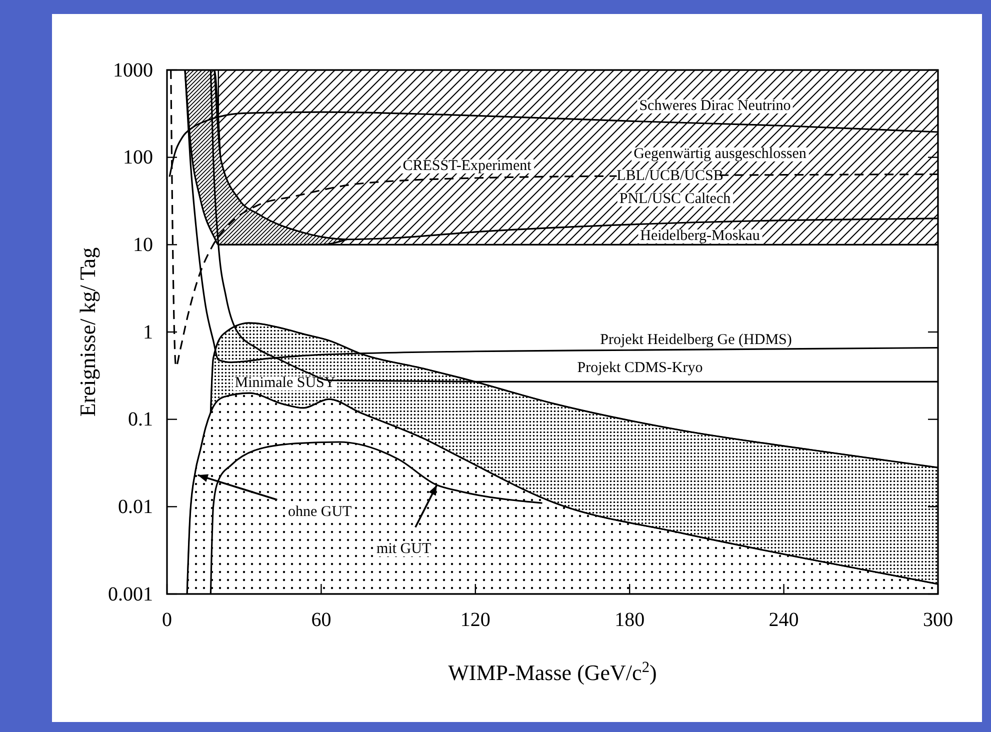 This screenshot has height=732, width=991. What do you see at coordinates (133, 70) in the screenshot?
I see `y-tick-label: 1000` at bounding box center [133, 70].